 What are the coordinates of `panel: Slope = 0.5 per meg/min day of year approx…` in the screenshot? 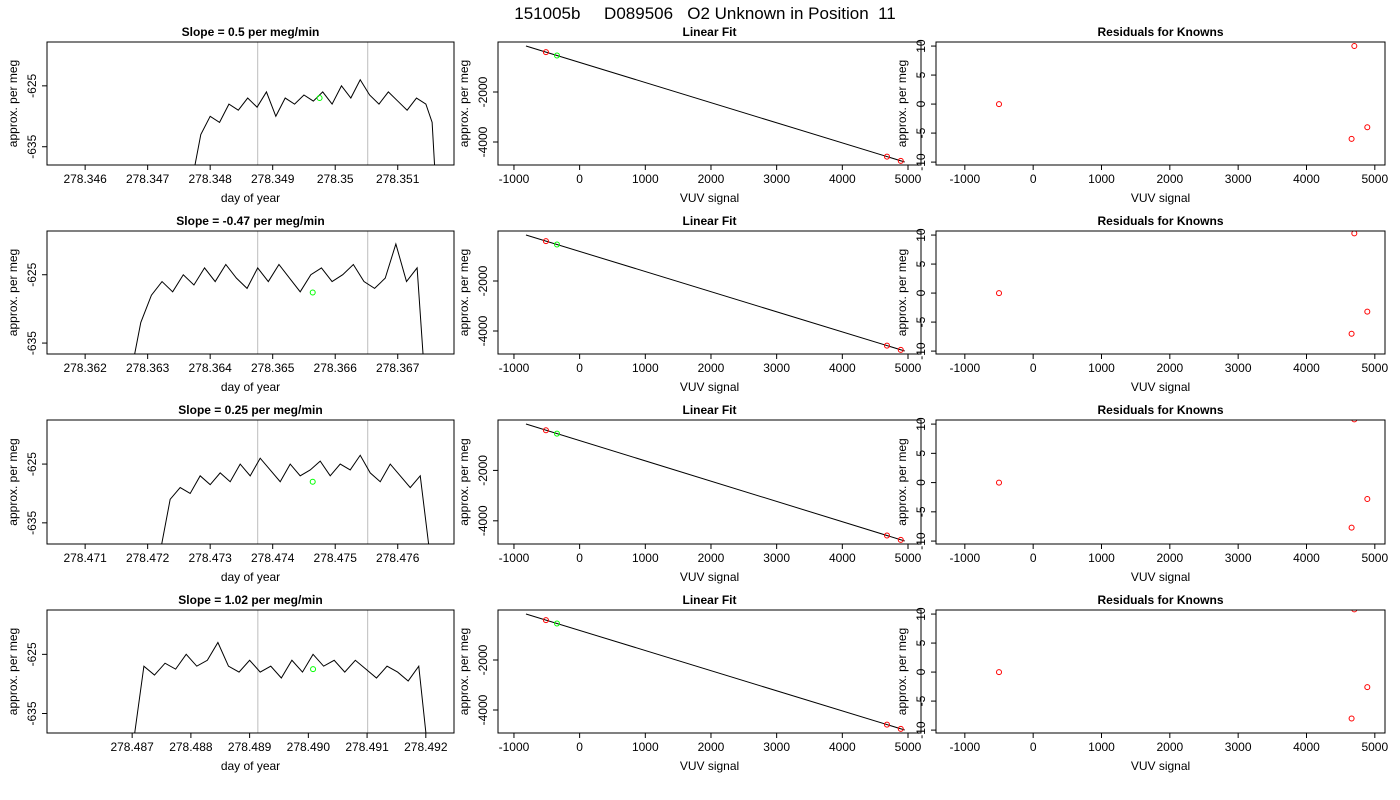 It's located at (230, 115).